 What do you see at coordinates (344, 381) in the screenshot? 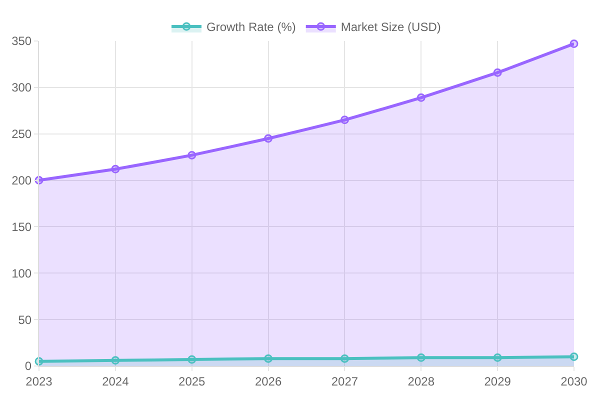
I see `x-tick-label: 2027` at bounding box center [344, 381].